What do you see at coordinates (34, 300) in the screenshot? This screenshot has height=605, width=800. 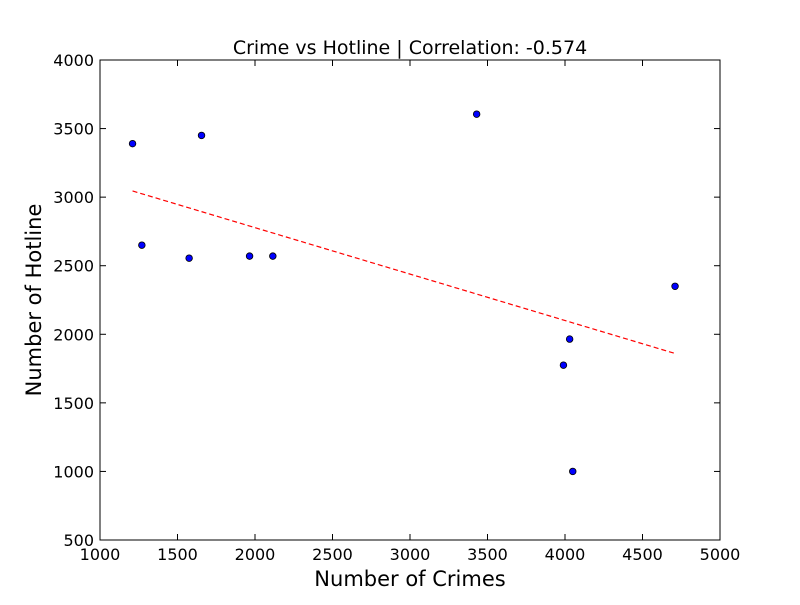 I see `y-axis-label: Number of Hotline` at bounding box center [34, 300].